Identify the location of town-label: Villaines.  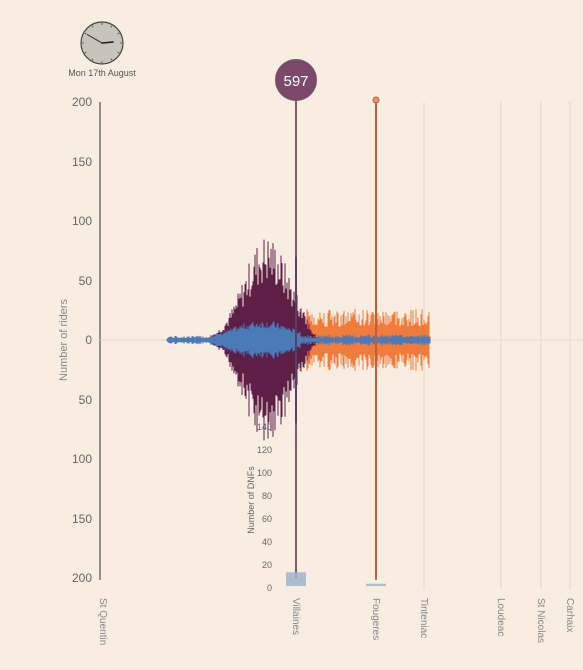
(295, 616).